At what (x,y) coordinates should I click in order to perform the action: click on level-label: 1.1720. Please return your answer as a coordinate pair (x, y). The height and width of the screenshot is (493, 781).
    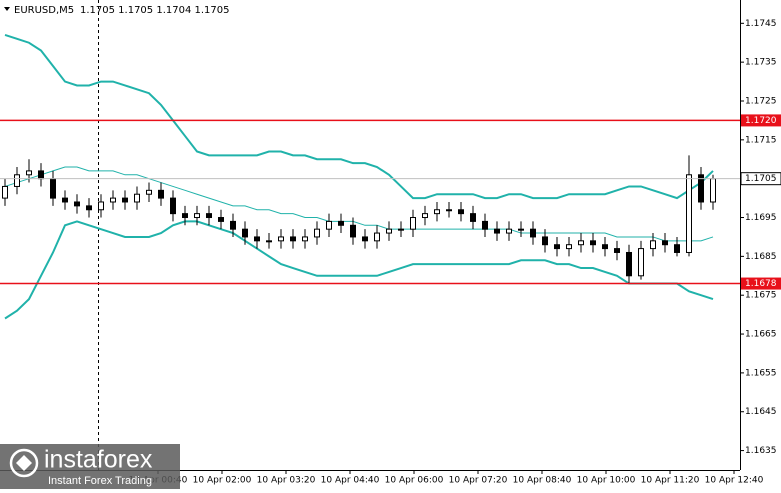
    Looking at the image, I should click on (761, 121).